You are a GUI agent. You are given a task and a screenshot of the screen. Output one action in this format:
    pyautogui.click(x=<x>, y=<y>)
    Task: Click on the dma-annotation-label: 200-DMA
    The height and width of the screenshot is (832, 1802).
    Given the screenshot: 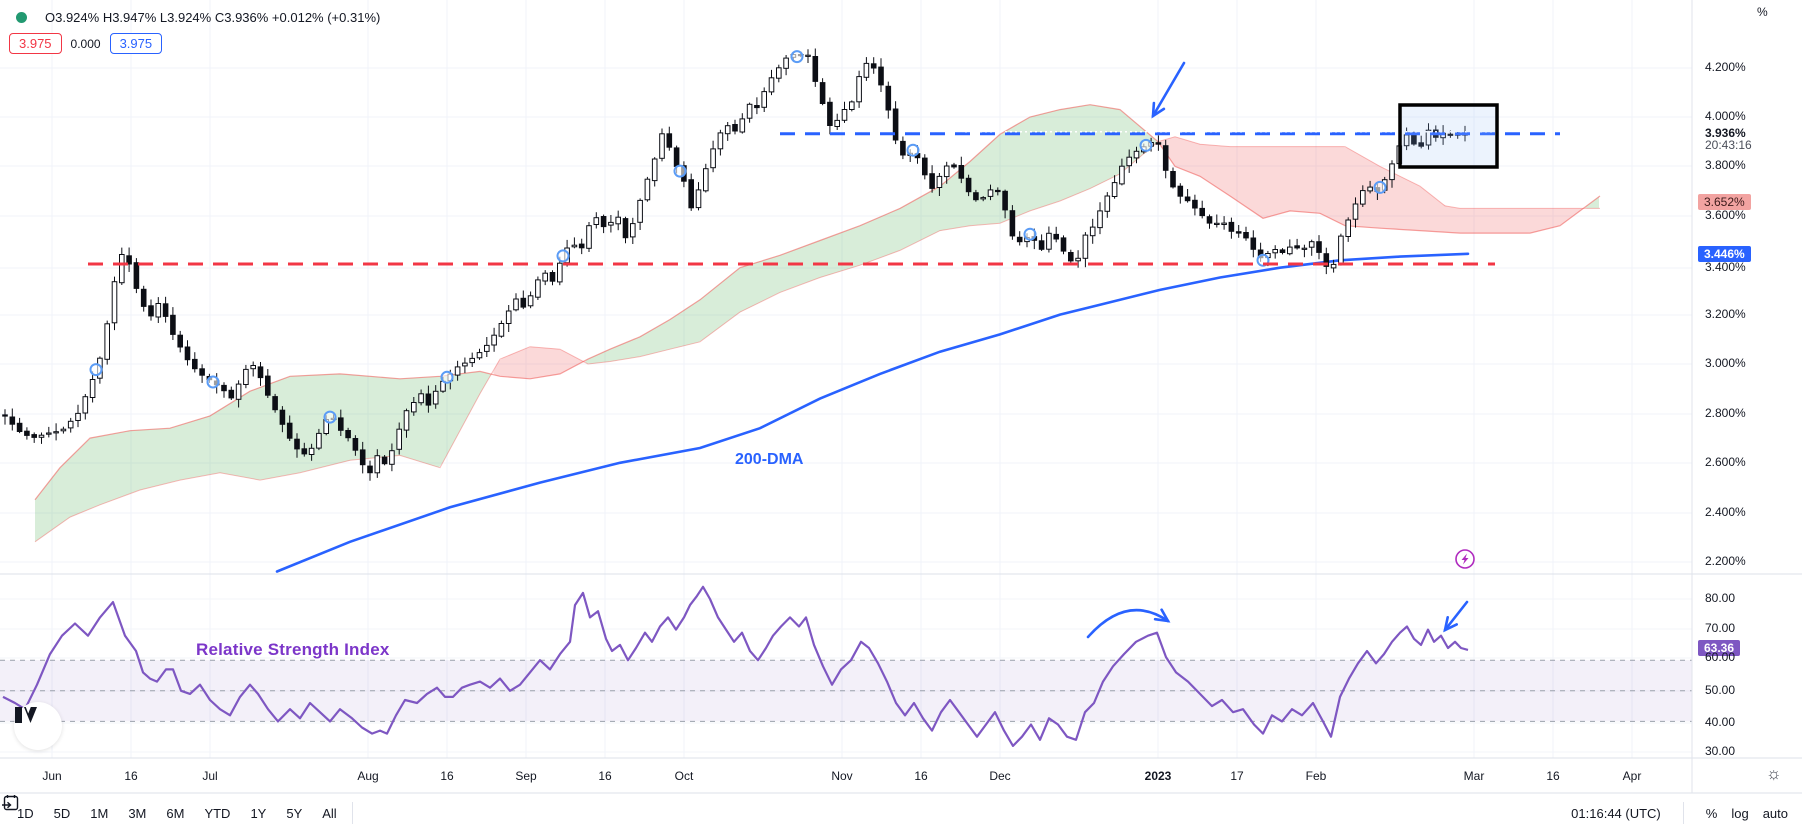 What is the action you would take?
    pyautogui.click(x=769, y=459)
    